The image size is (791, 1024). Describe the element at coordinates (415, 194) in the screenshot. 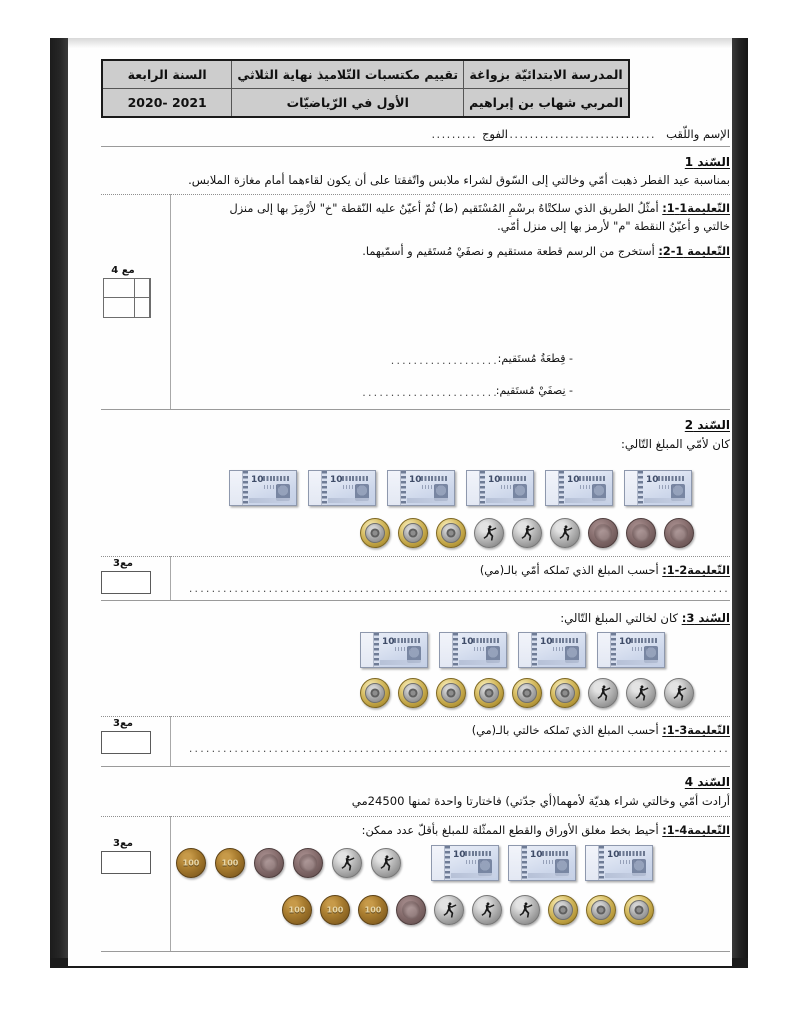

I see `divider-section-1-body` at that location.